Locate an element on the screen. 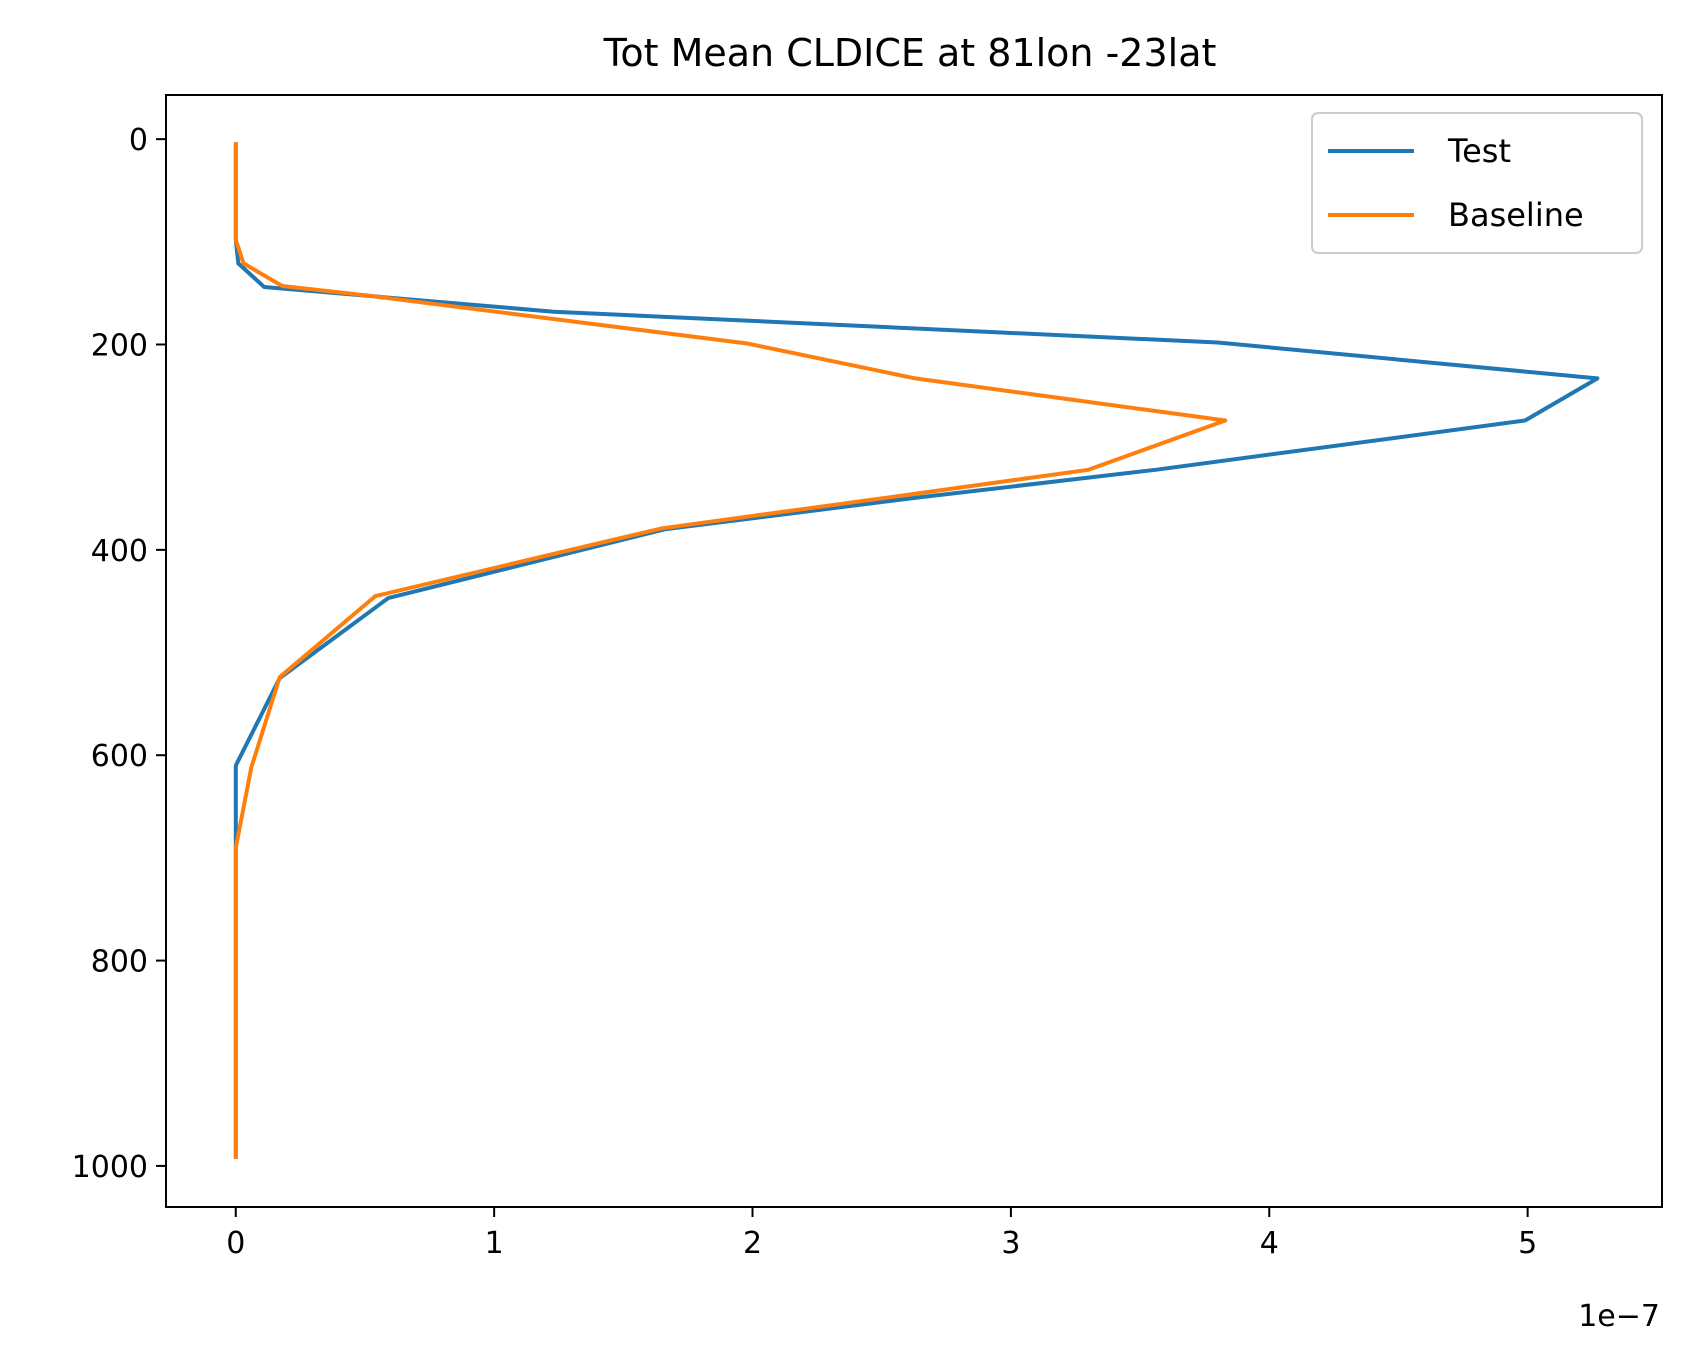 The width and height of the screenshot is (1683, 1357). legend-label-test: Test is located at coordinates (1479, 151).